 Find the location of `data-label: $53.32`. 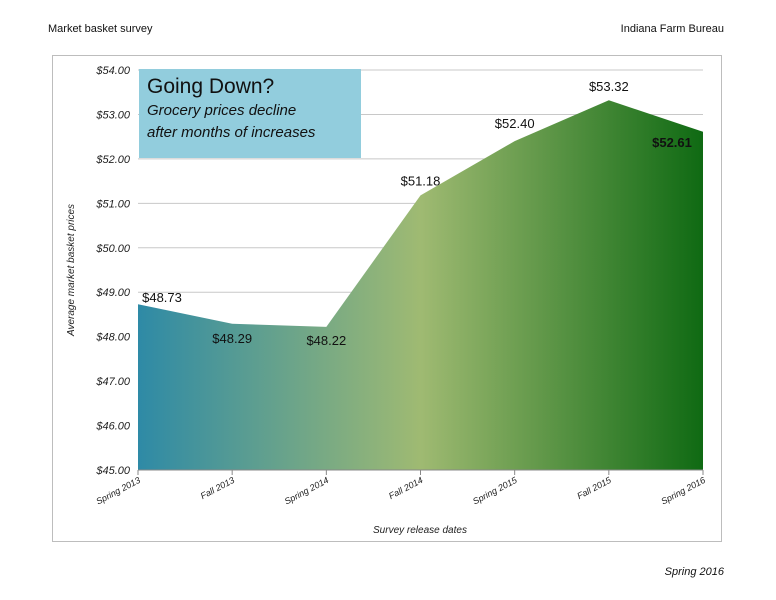

data-label: $53.32 is located at coordinates (609, 86).